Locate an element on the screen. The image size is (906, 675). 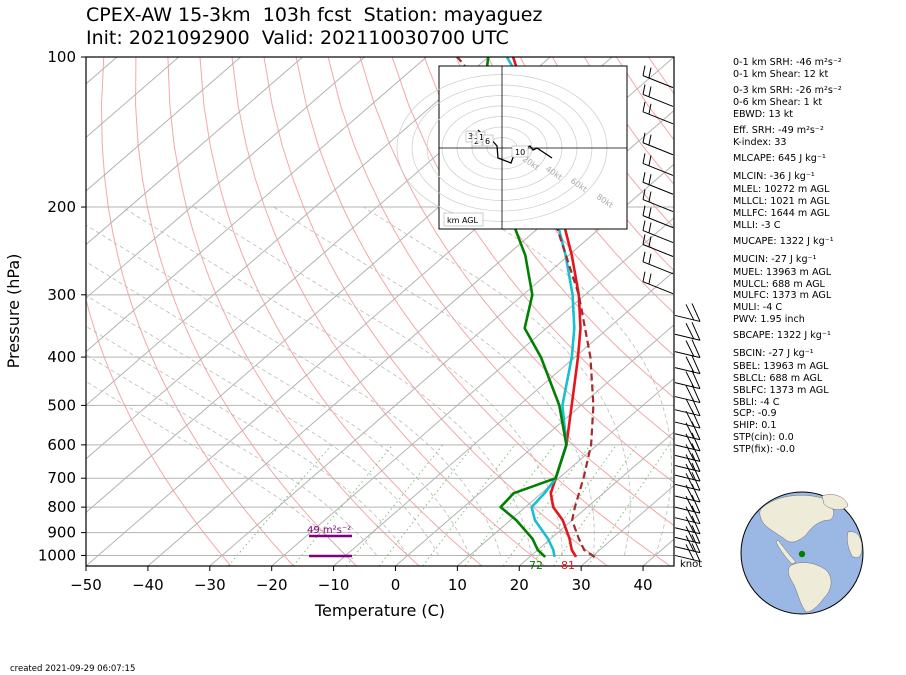
temperature-profile is located at coordinates (546, 307).